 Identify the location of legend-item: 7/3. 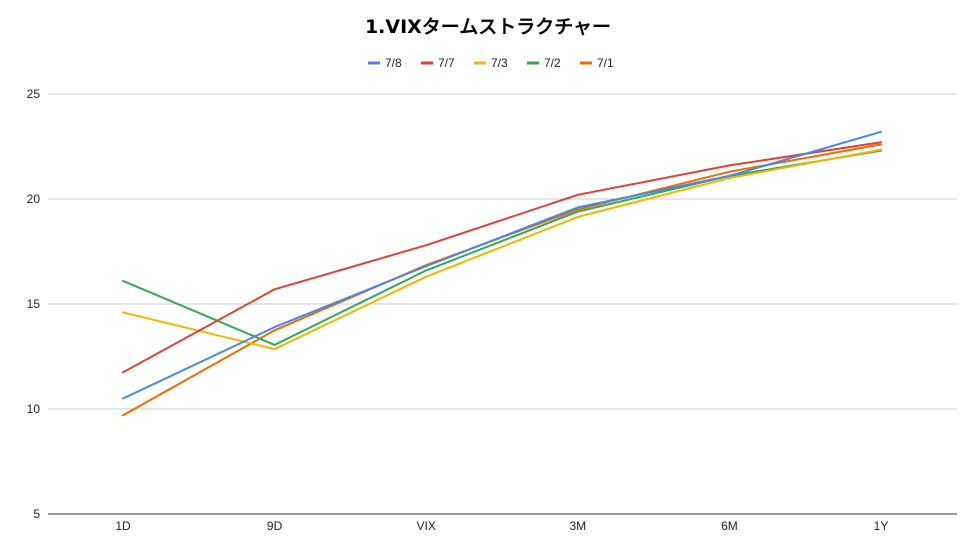
(491, 63).